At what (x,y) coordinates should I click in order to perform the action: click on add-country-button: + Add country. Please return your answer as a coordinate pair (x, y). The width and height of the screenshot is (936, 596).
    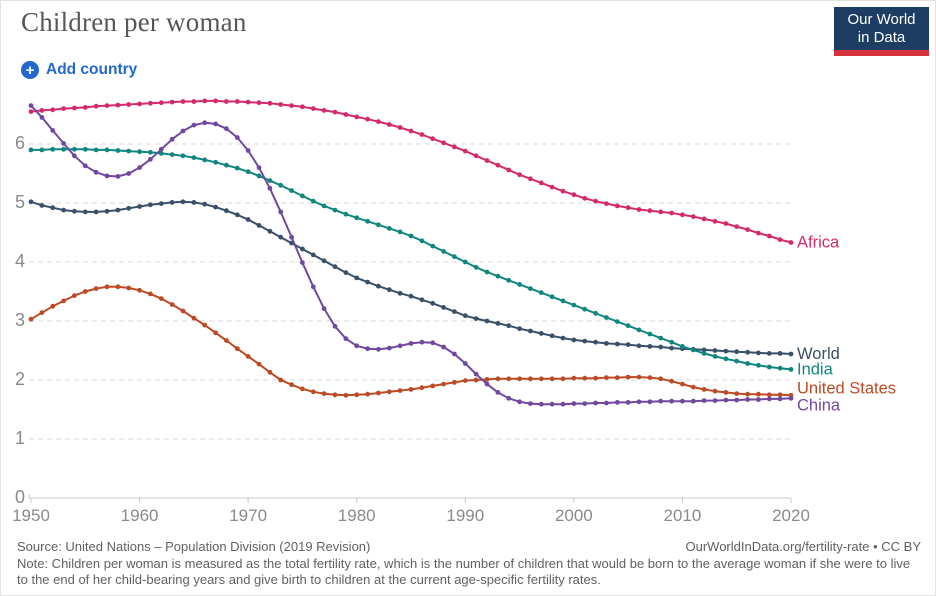
    Looking at the image, I should click on (79, 70).